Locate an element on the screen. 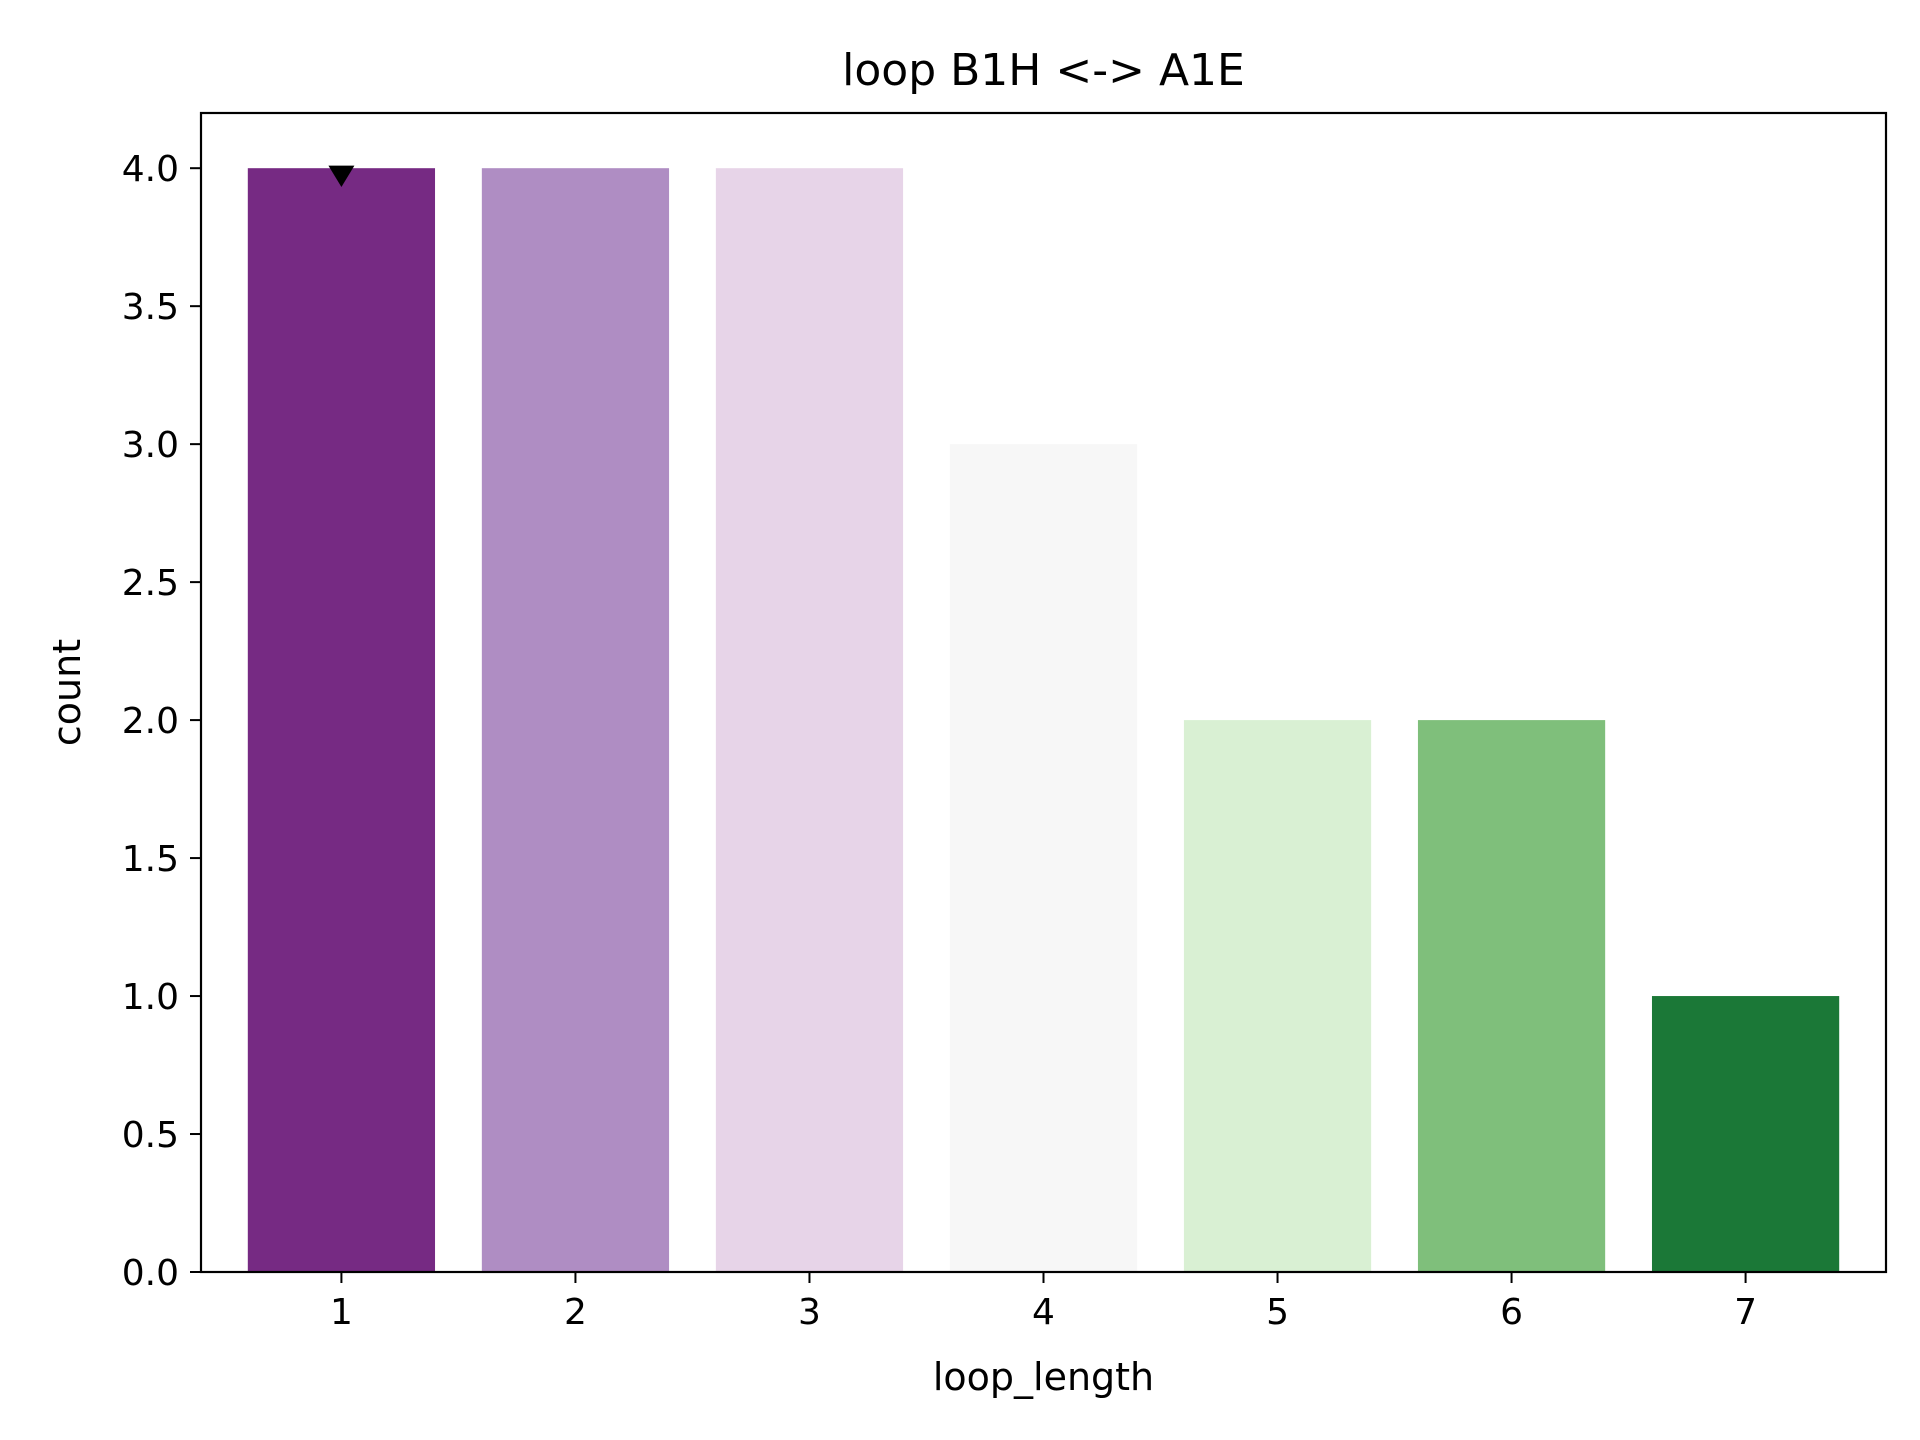 Image resolution: width=1920 pixels, height=1440 pixels. x-axis-label: loop_length is located at coordinates (1043, 1377).